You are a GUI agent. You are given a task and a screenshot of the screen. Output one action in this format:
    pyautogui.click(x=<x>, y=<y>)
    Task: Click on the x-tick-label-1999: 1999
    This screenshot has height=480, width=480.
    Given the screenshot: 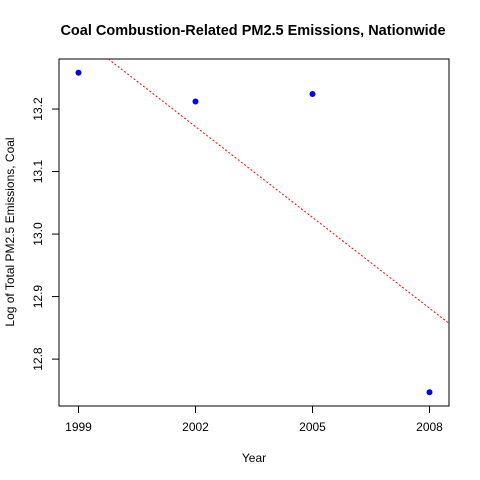 What is the action you would take?
    pyautogui.click(x=78, y=427)
    